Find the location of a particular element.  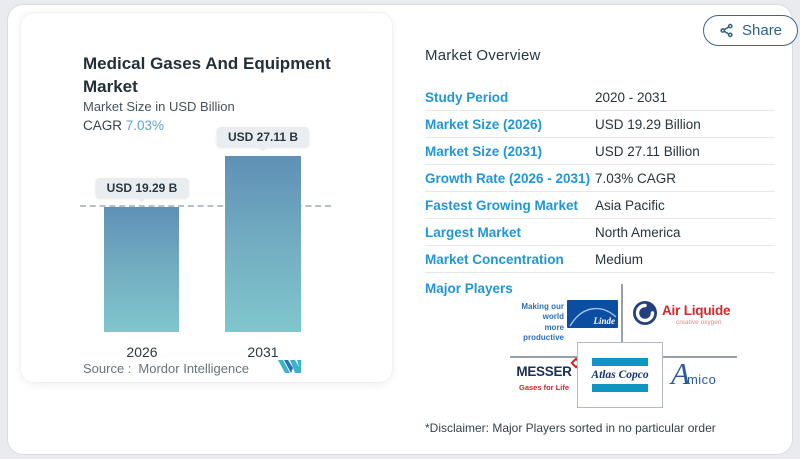

atlas-stripe-bottom is located at coordinates (620, 388).